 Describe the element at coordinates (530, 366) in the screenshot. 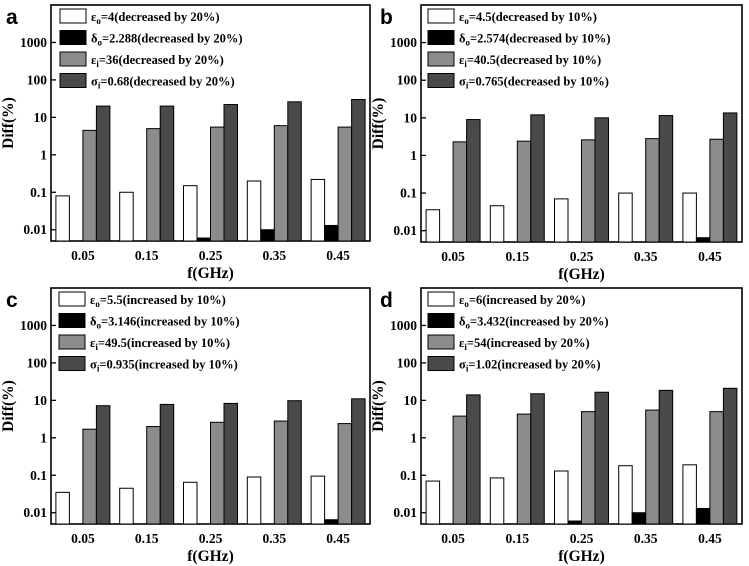

I see `legend-entry: σi=1.02(increased by 20%)` at that location.